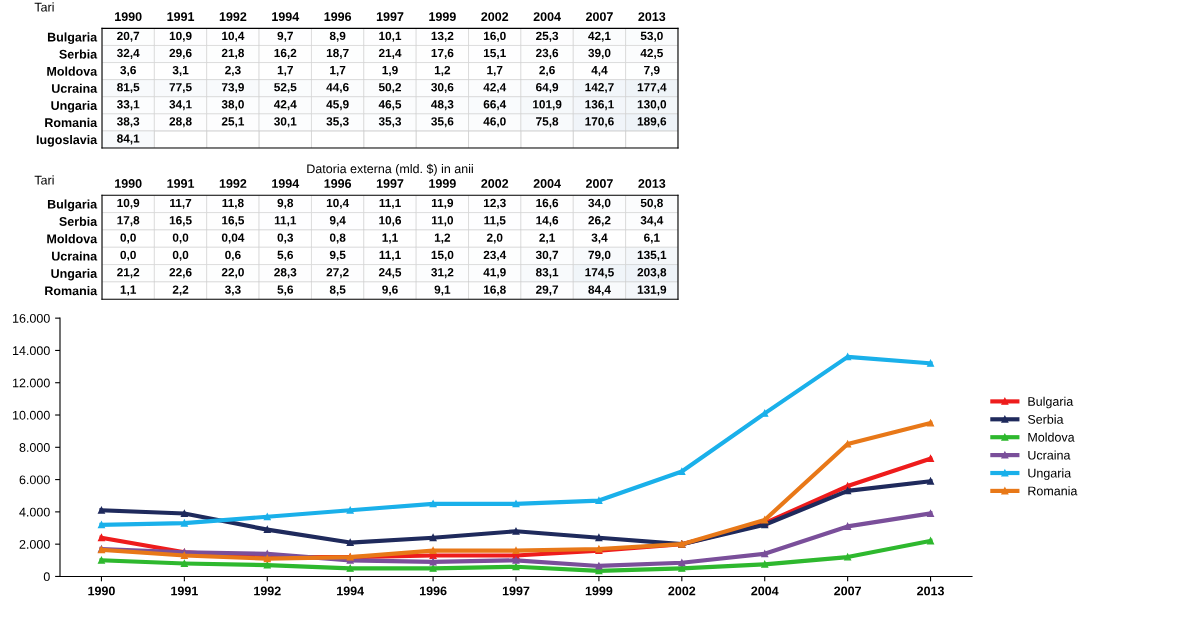 The image size is (1200, 630). What do you see at coordinates (442, 255) in the screenshot?
I see `data-label: 15,0` at bounding box center [442, 255].